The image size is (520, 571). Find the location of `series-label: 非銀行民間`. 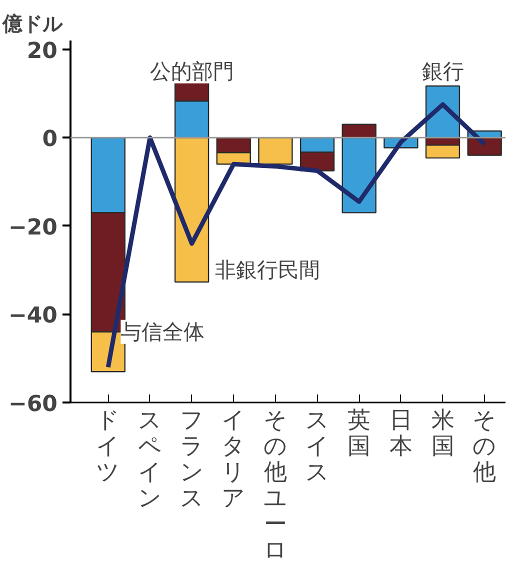

series-label: 非銀行民間 is located at coordinates (267, 270).